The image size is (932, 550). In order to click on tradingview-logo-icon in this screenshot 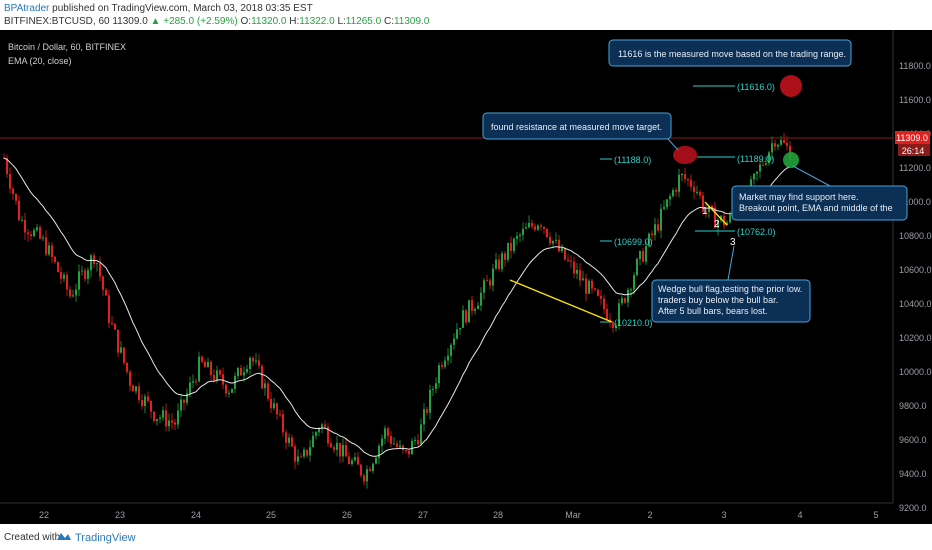, I will do `click(64, 536)`.